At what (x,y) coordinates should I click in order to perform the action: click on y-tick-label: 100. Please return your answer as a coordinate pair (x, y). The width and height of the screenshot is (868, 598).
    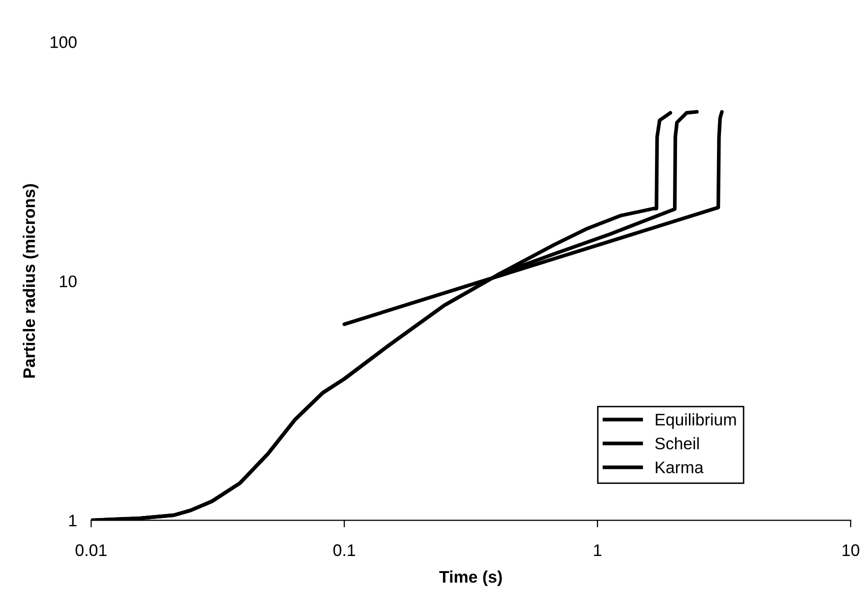
    Looking at the image, I should click on (63, 42).